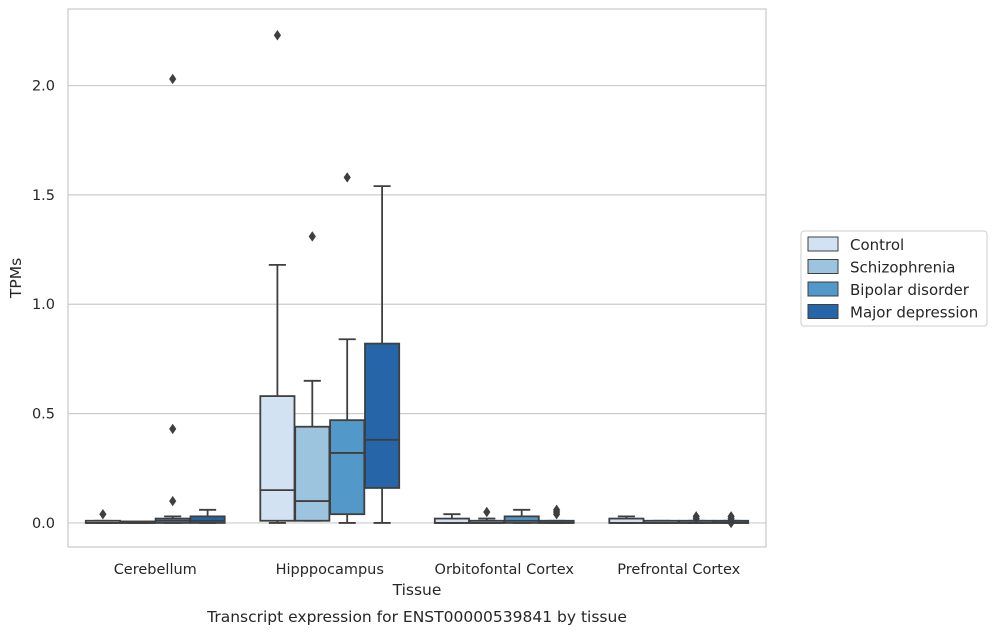 Image resolution: width=997 pixels, height=634 pixels. What do you see at coordinates (155, 570) in the screenshot?
I see `x-tick-label: Cerebellum` at bounding box center [155, 570].